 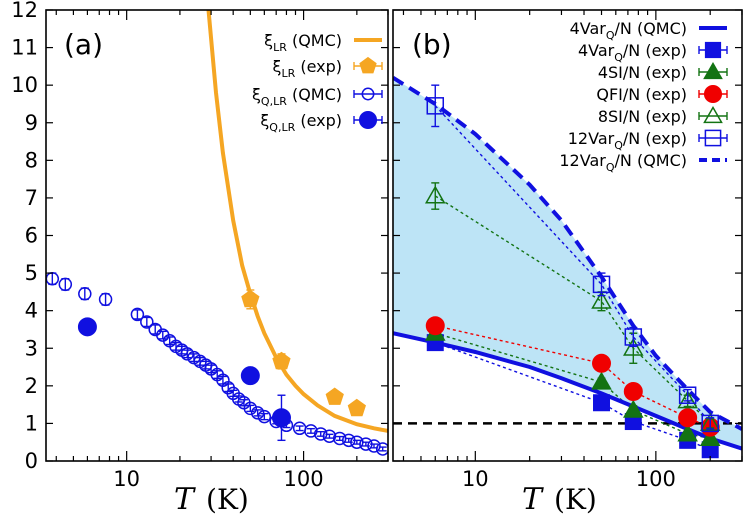 I want to click on y-tick-label: 3, so click(x=31, y=348).